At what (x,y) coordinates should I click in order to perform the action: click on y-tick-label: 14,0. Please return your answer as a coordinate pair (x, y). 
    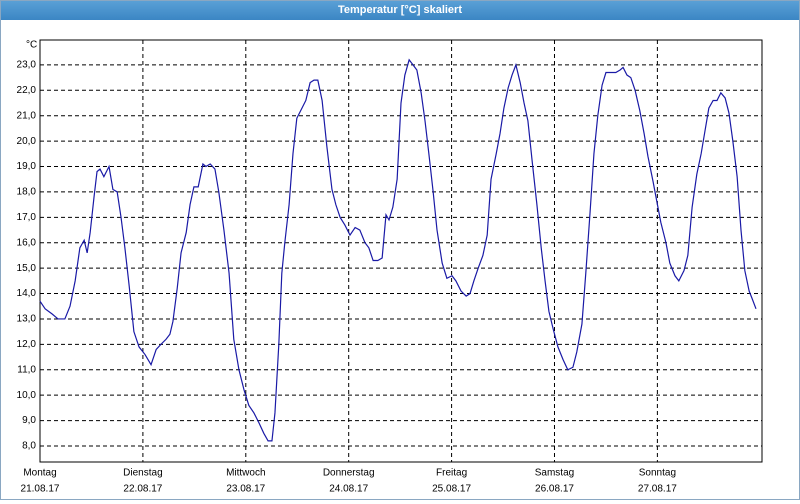
    Looking at the image, I should click on (27, 293).